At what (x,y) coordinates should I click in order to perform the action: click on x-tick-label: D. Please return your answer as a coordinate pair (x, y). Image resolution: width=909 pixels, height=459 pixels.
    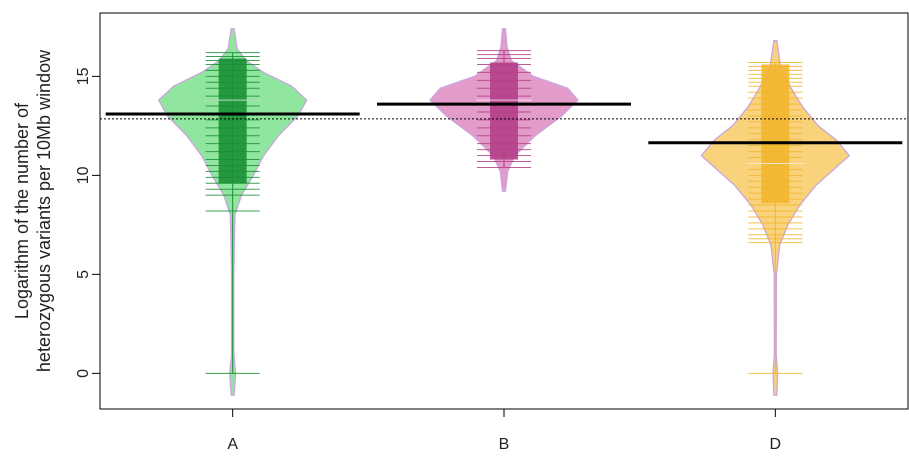
    Looking at the image, I should click on (776, 444).